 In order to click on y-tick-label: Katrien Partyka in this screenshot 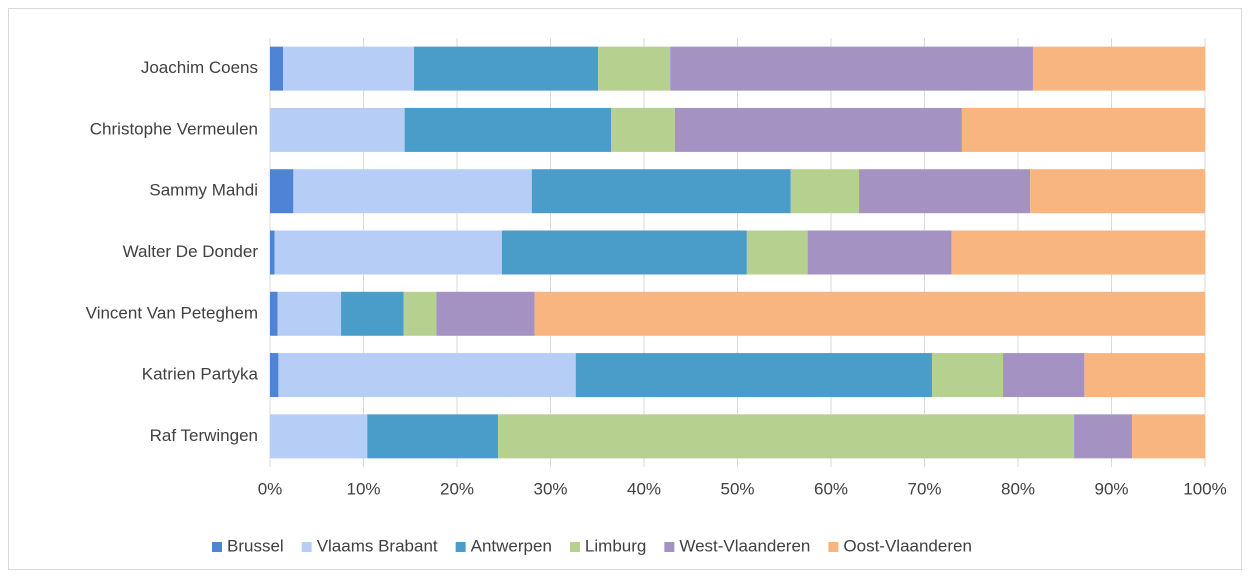, I will do `click(200, 374)`.